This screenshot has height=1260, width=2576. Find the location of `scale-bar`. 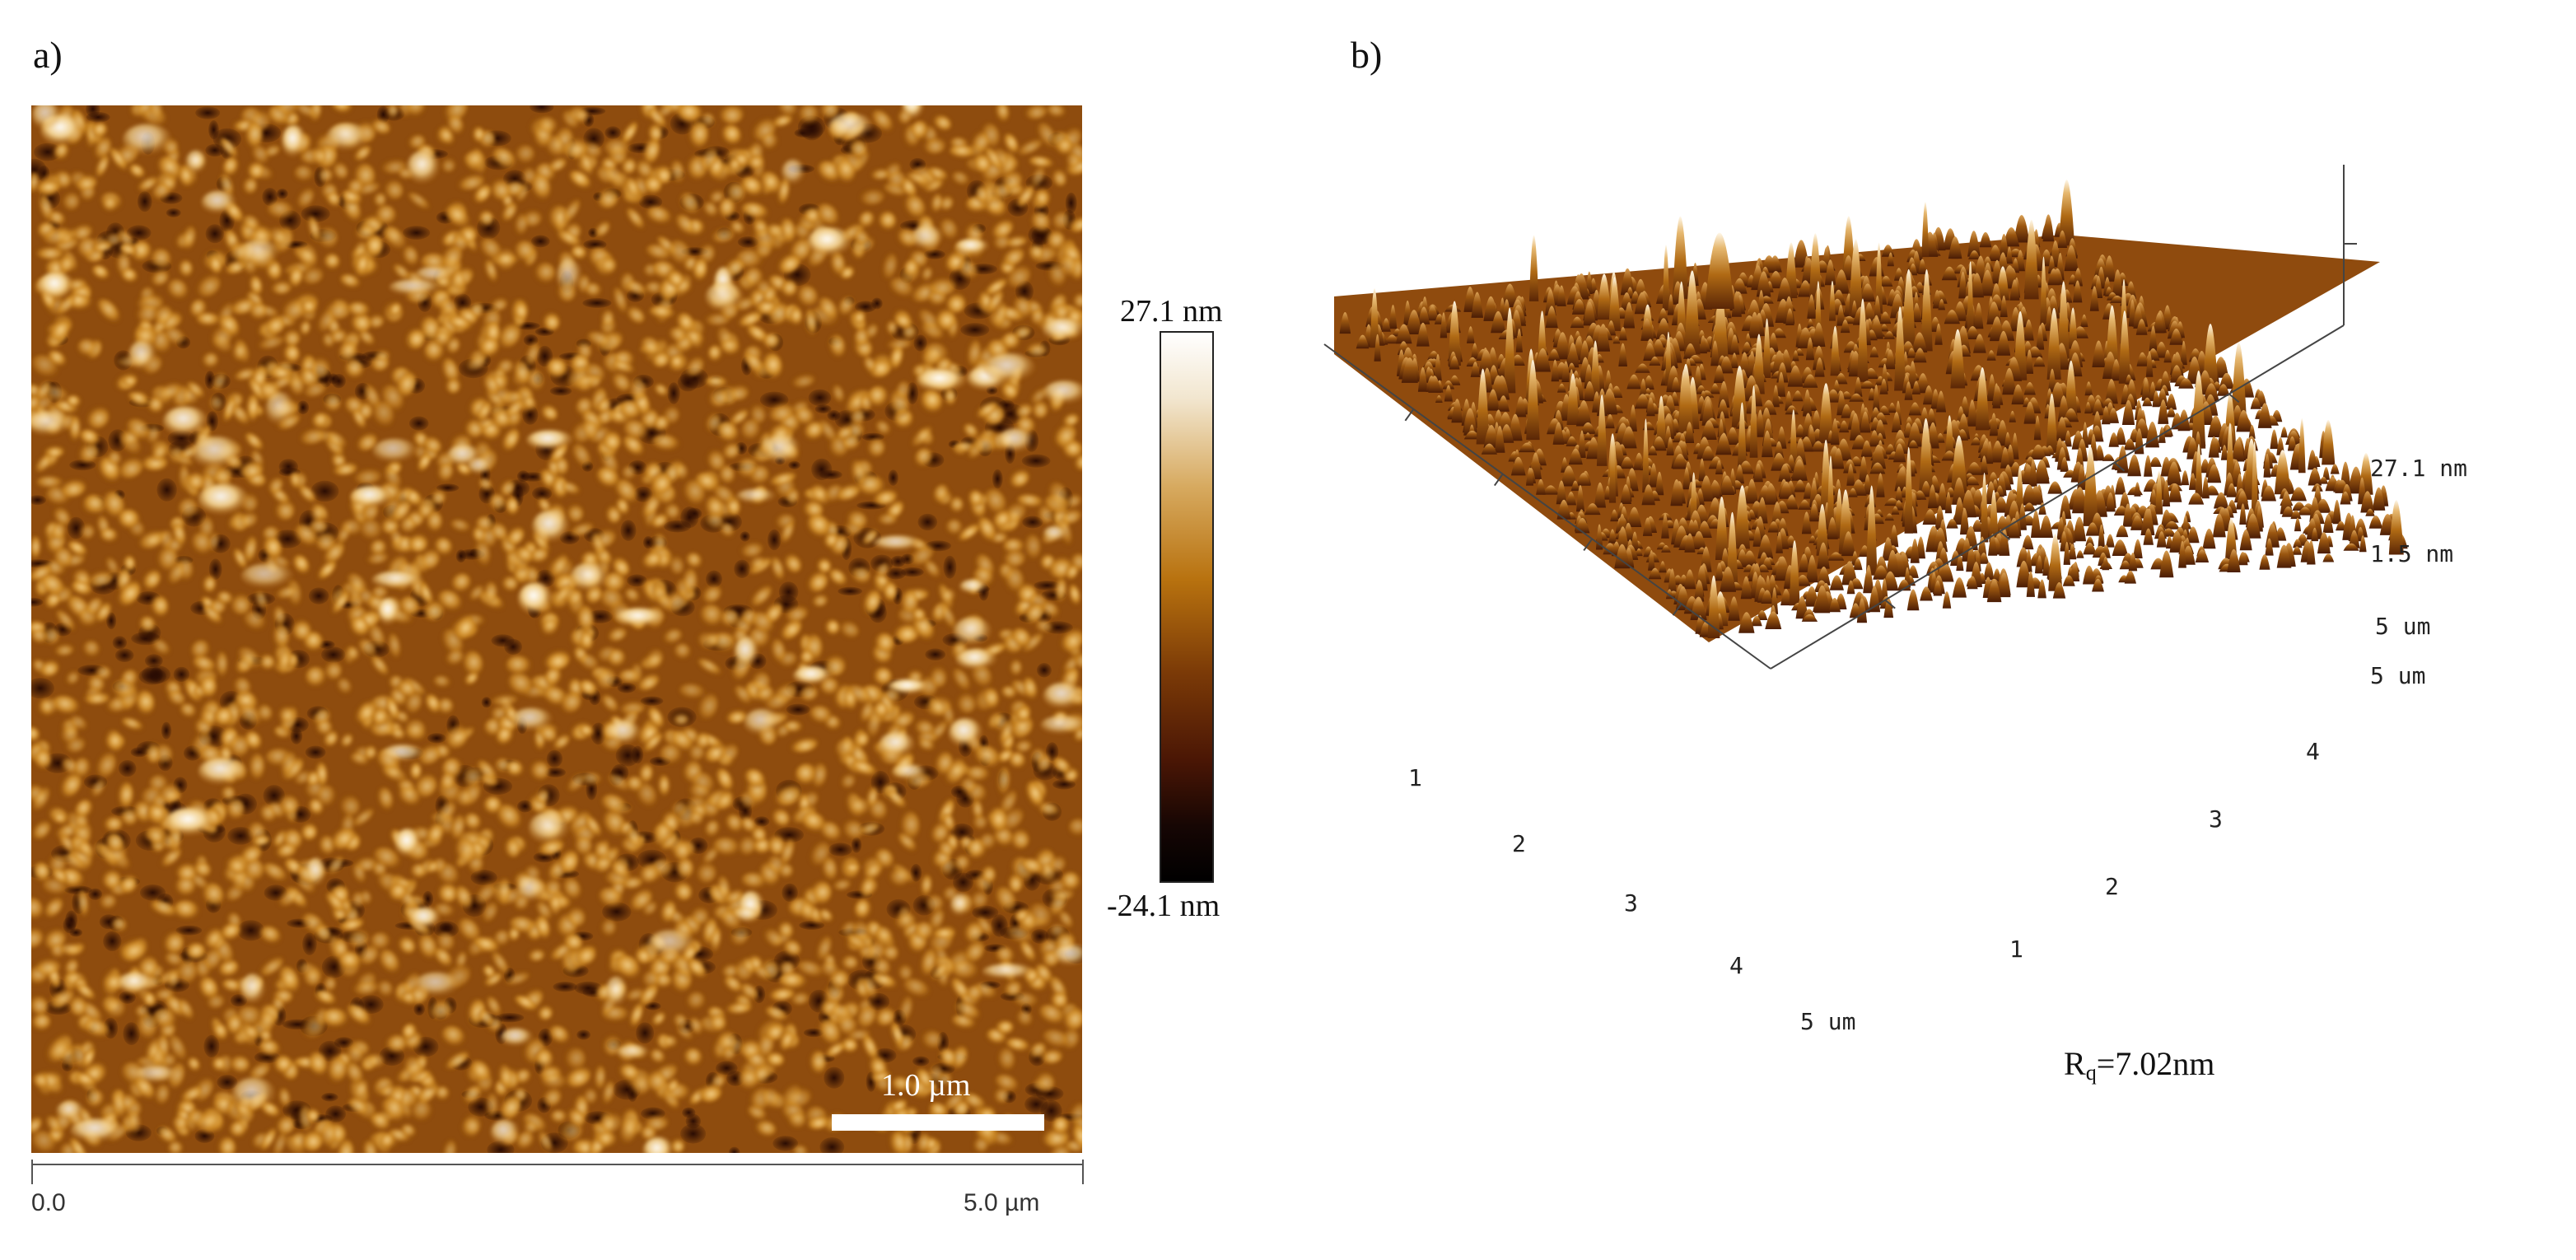

scale-bar is located at coordinates (938, 1122).